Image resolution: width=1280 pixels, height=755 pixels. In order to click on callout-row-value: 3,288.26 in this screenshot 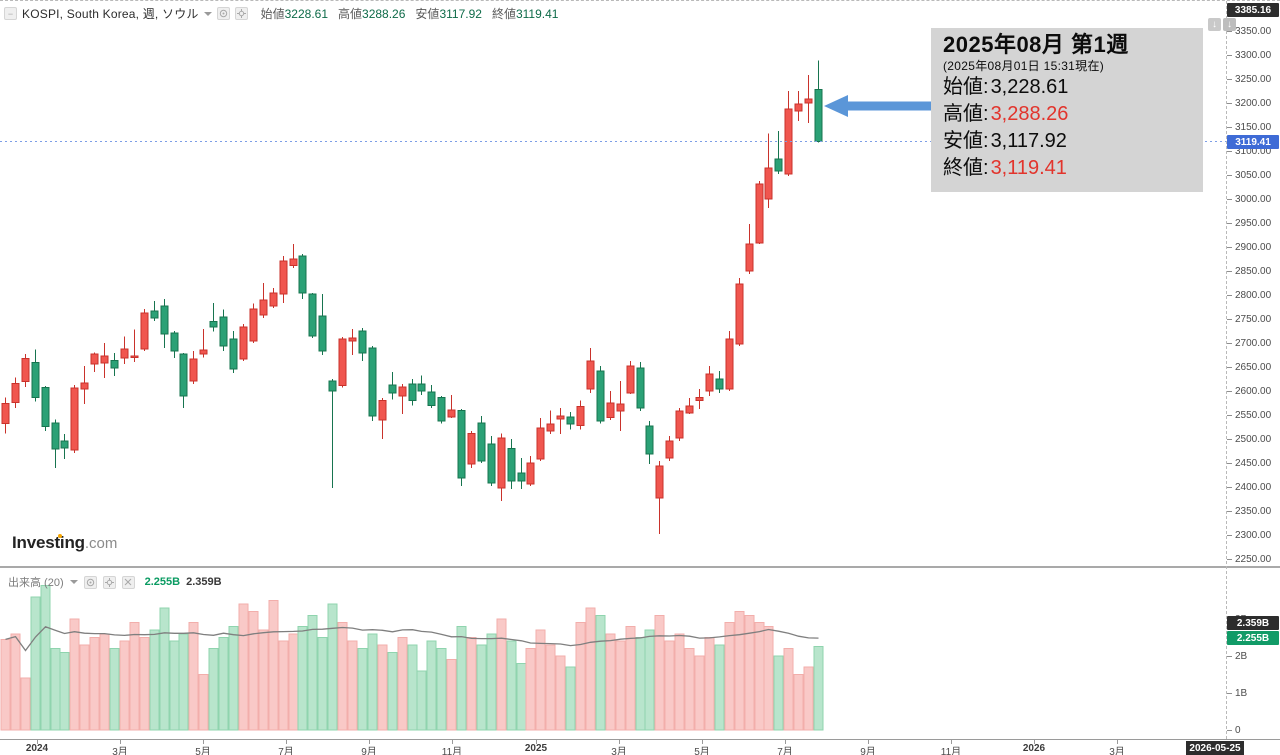, I will do `click(1029, 114)`.